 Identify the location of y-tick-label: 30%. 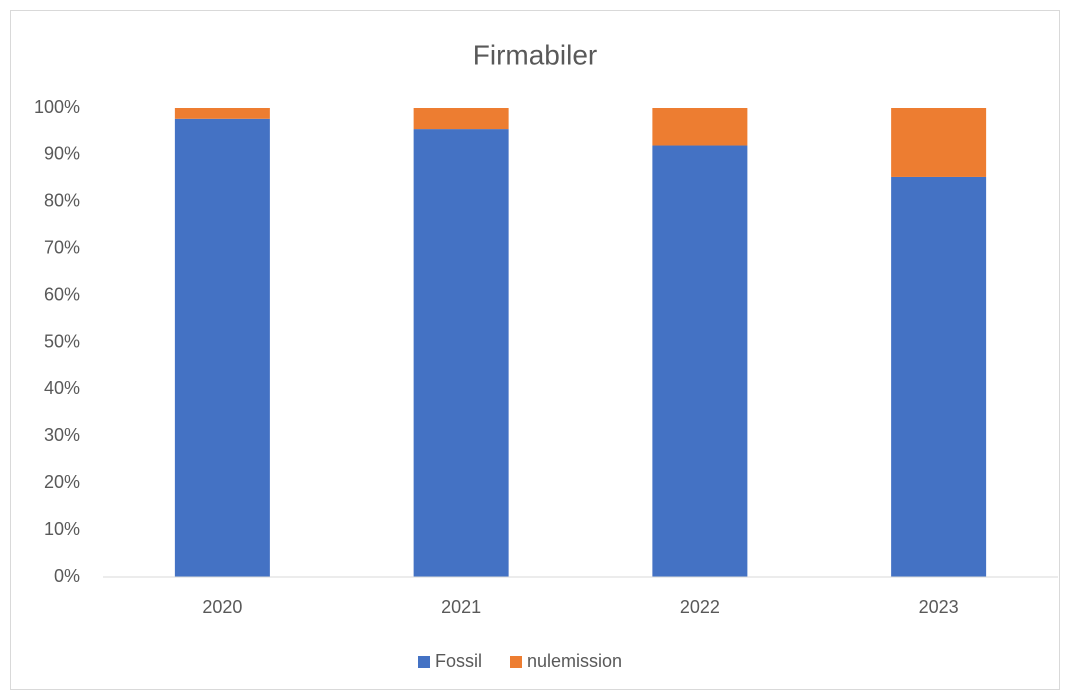
(62, 435).